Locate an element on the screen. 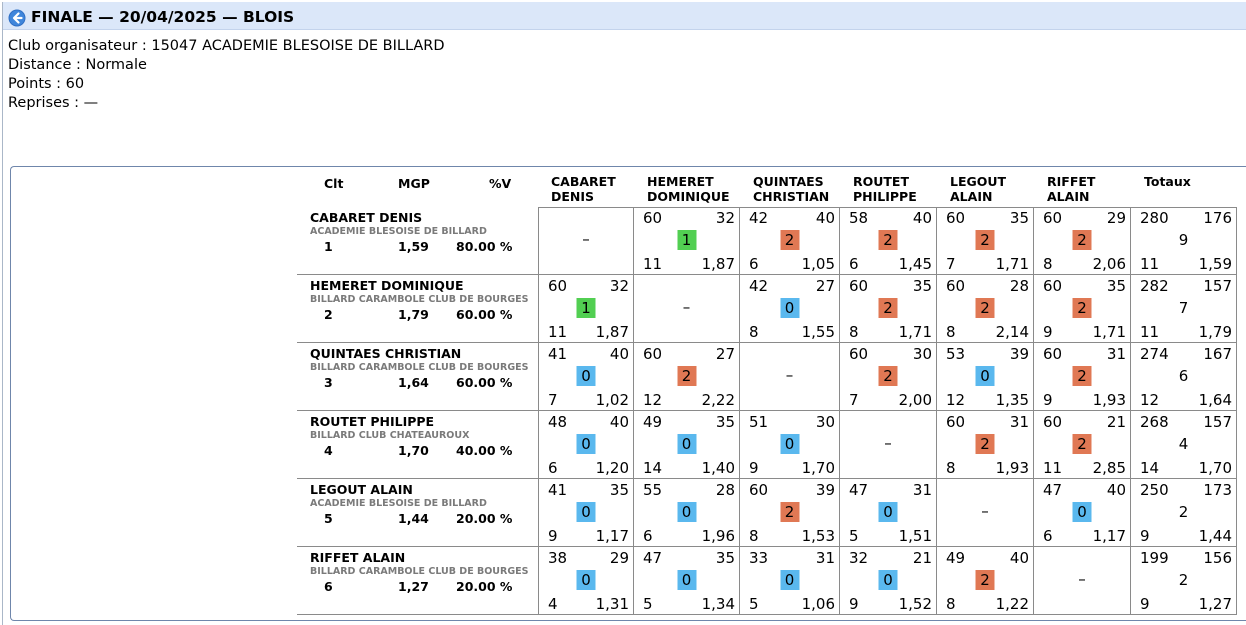  match-cell: 58 40 2 6 1,45 is located at coordinates (888, 241).